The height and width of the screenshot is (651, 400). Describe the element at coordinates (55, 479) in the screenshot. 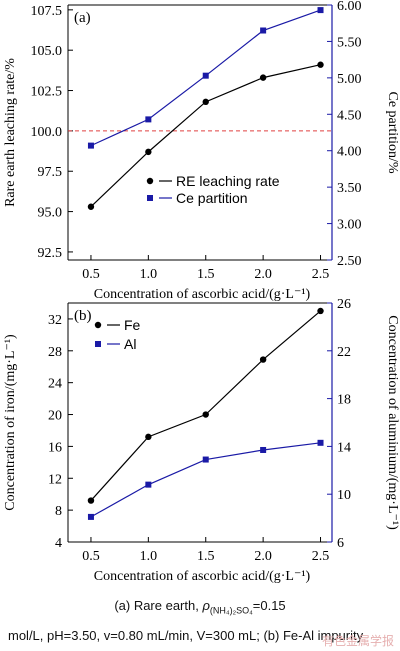

I see `left-y-tick-label: 12` at that location.